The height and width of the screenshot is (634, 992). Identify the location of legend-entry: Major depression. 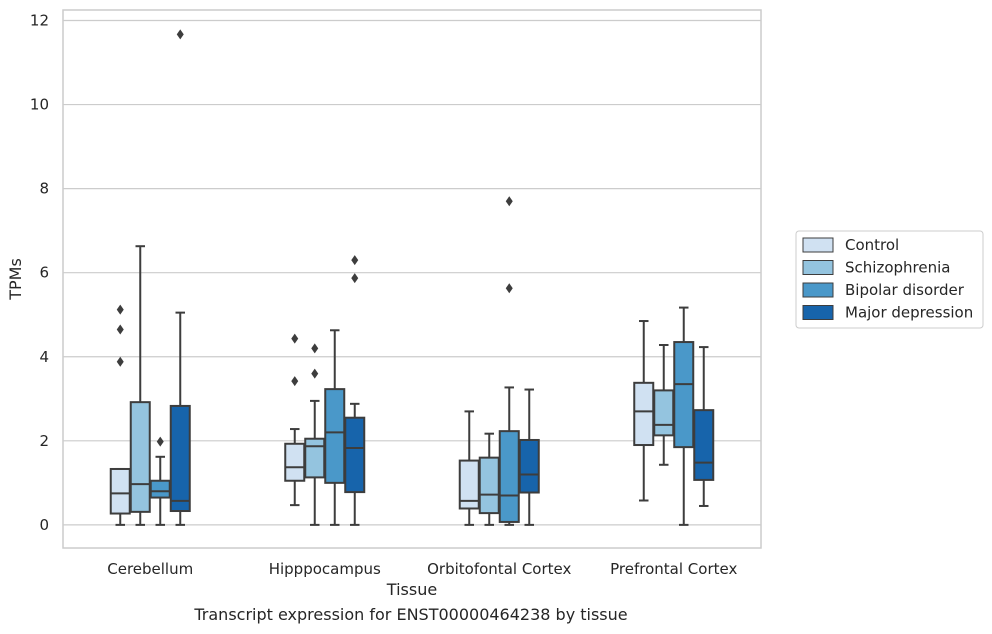
(909, 313).